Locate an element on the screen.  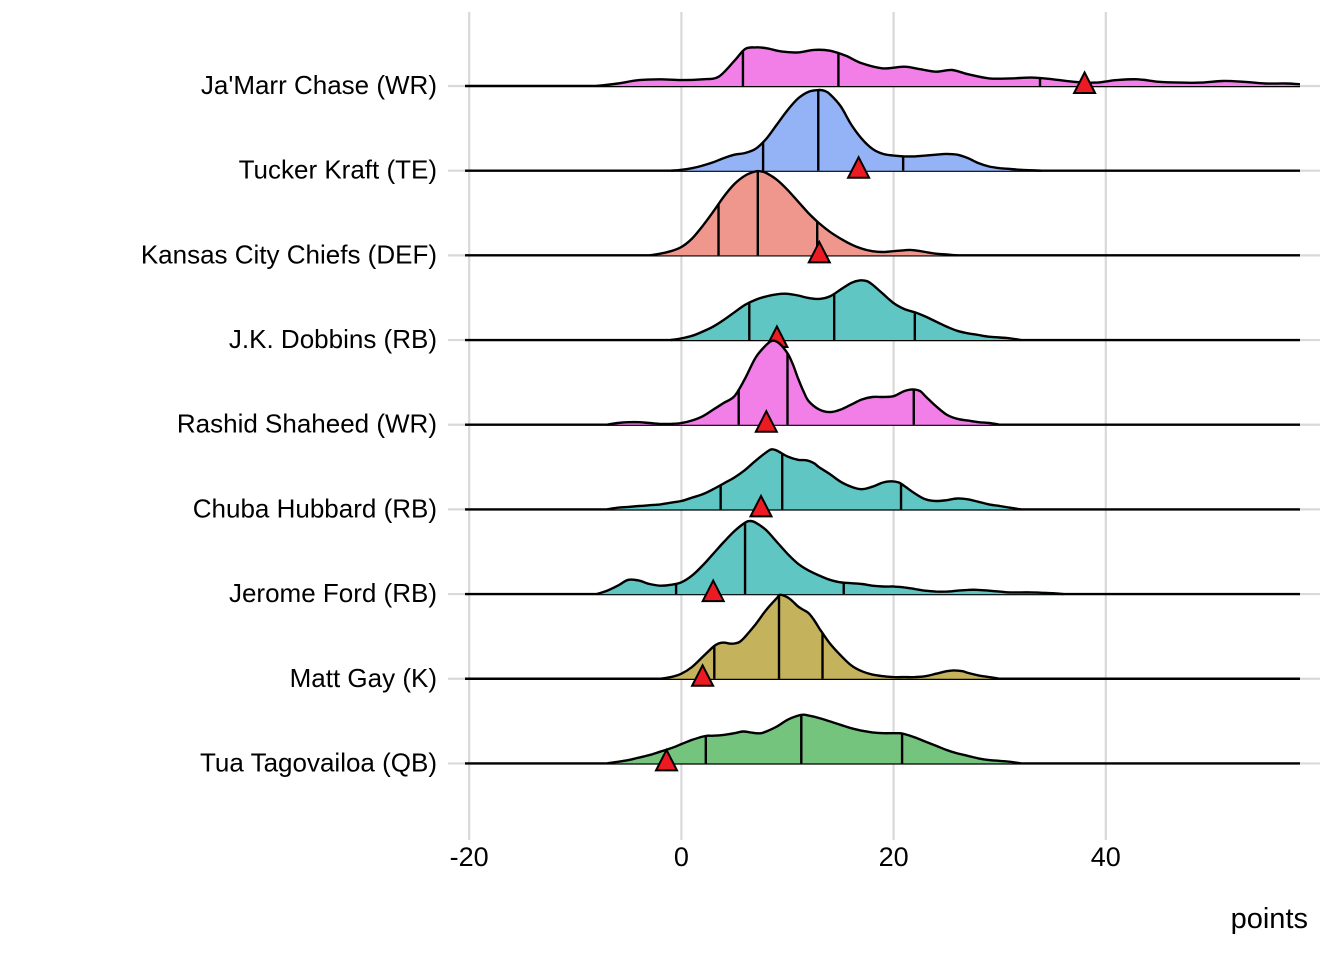
player-label: Kansas City Chiefs (DEF) is located at coordinates (289, 254).